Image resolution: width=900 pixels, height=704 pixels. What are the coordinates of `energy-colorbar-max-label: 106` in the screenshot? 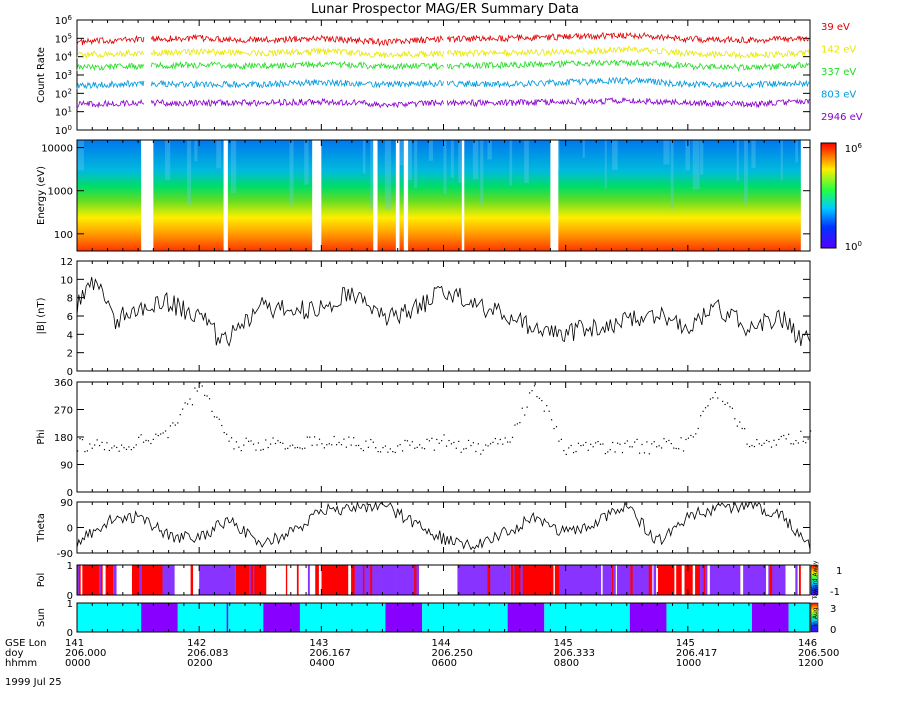 It's located at (854, 148).